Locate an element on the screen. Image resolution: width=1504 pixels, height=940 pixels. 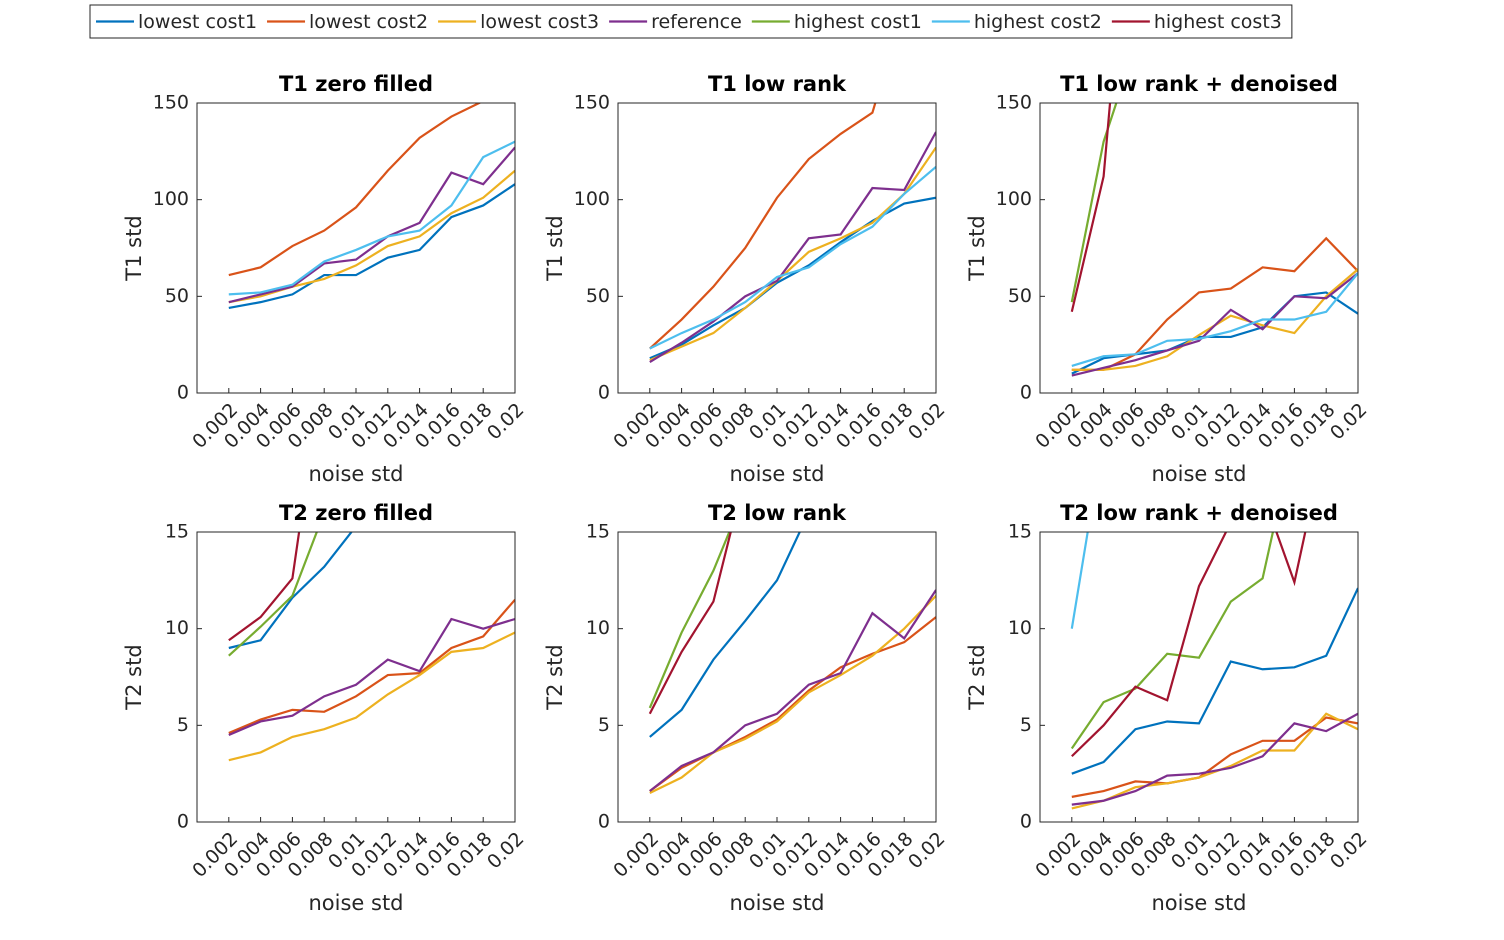
subplot-title: T1 low rank is located at coordinates (777, 84).